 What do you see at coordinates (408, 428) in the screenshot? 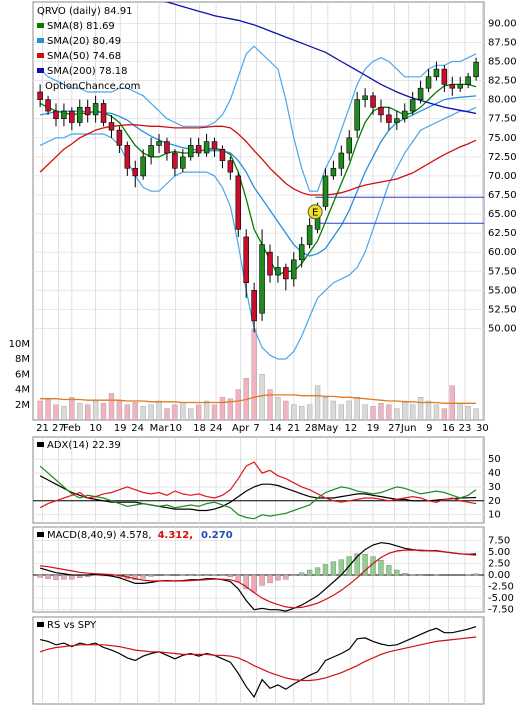
I see `x-tick-label: Jun` at bounding box center [408, 428].